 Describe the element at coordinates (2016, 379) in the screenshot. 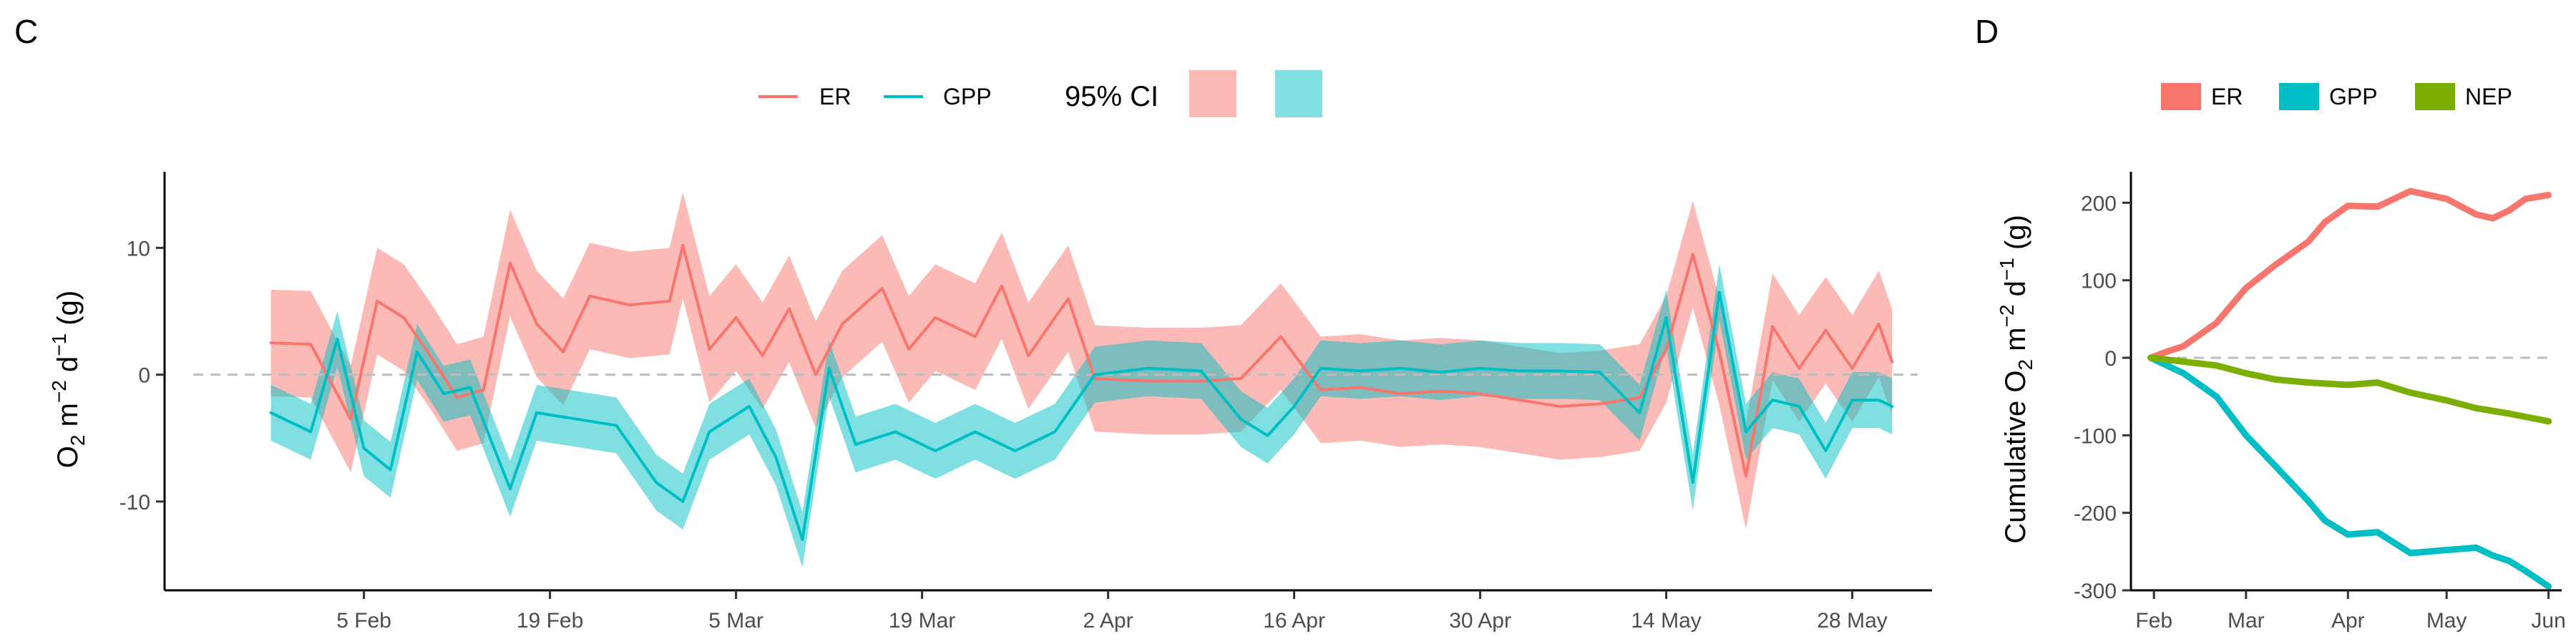

I see `panel-d-y-axis-title: Cumulative O2 m−2 d−1 (g)` at that location.